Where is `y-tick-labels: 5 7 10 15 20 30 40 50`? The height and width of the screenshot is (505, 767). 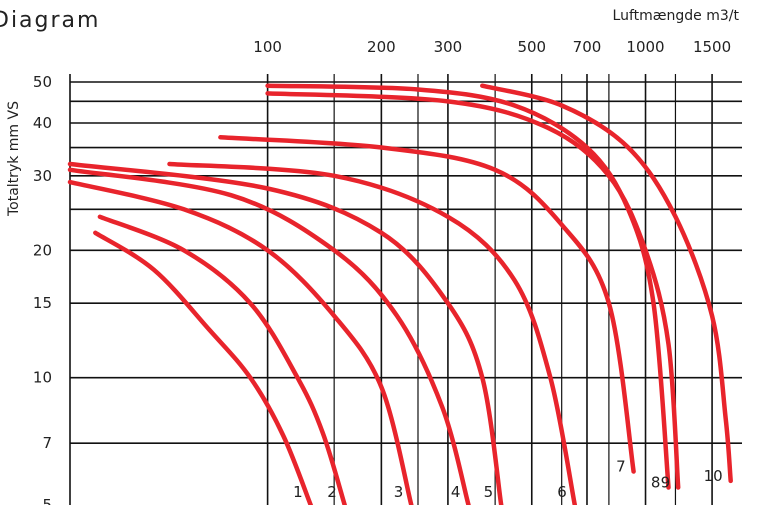
y-tick-labels: 5 7 10 15 20 30 40 50 is located at coordinates (42, 289).